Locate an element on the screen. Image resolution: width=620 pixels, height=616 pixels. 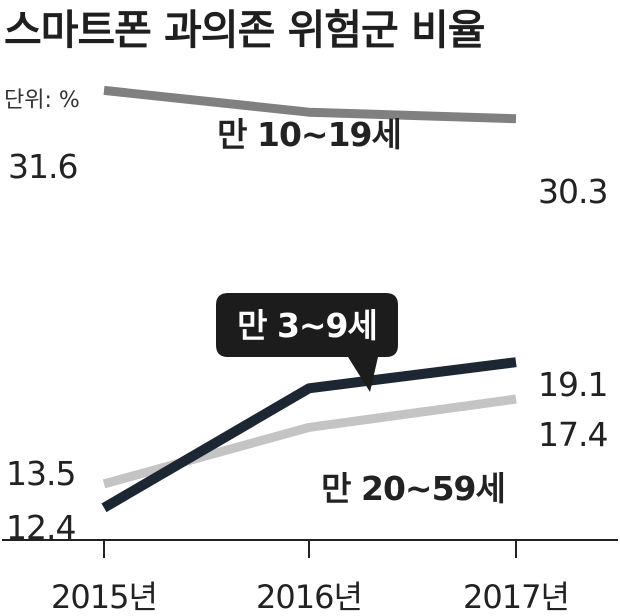
x-tick-label-2015: 2015년 is located at coordinates (104, 597).